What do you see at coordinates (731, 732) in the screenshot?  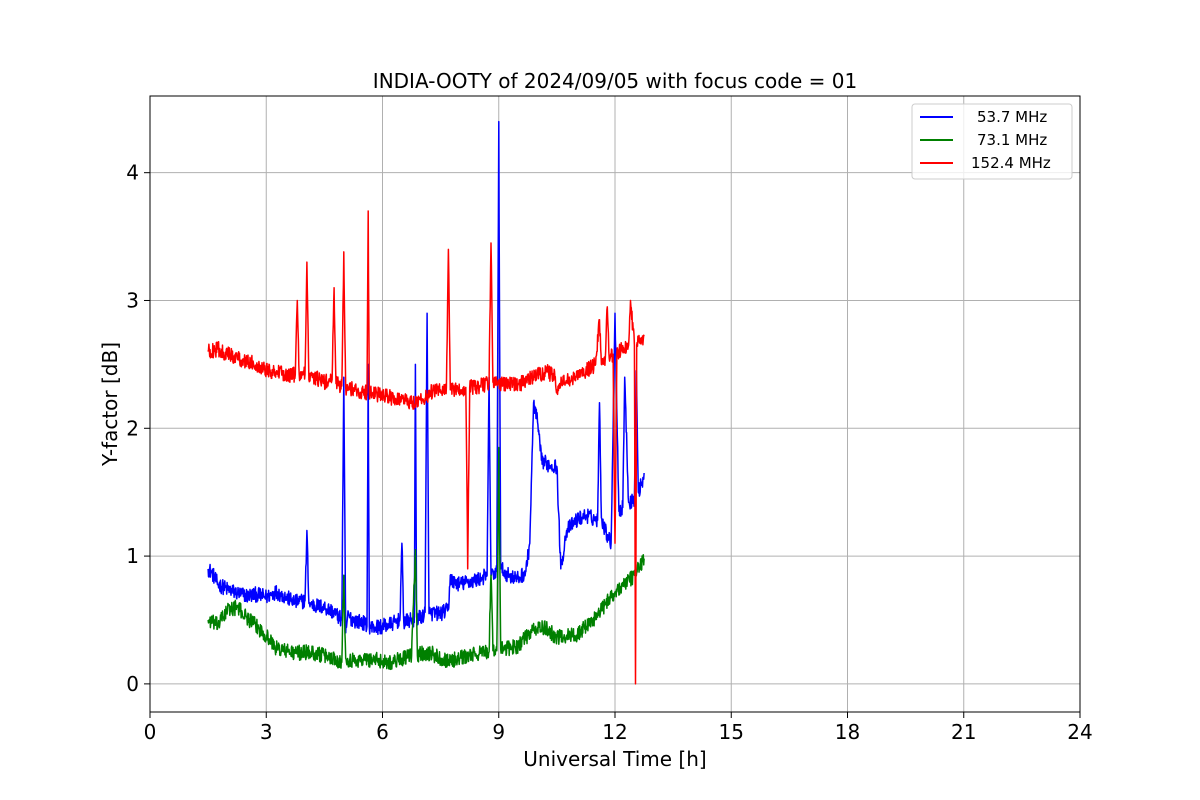 I see `x-tick-label: 15` at bounding box center [731, 732].